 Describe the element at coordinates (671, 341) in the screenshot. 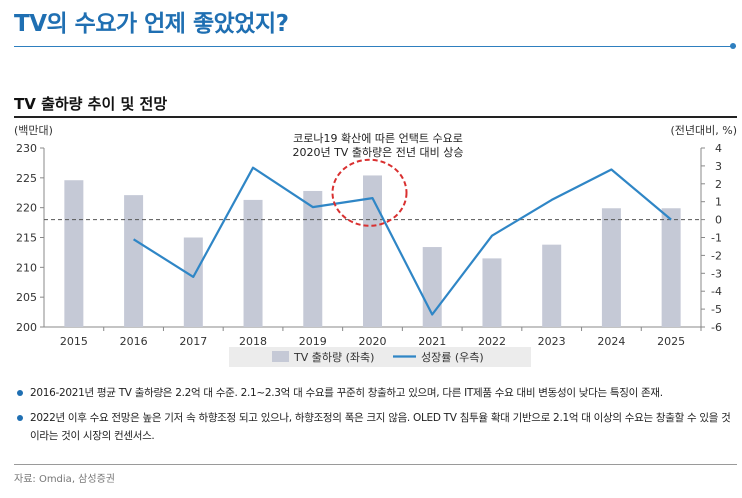

I see `x-tick-label: 2025` at that location.